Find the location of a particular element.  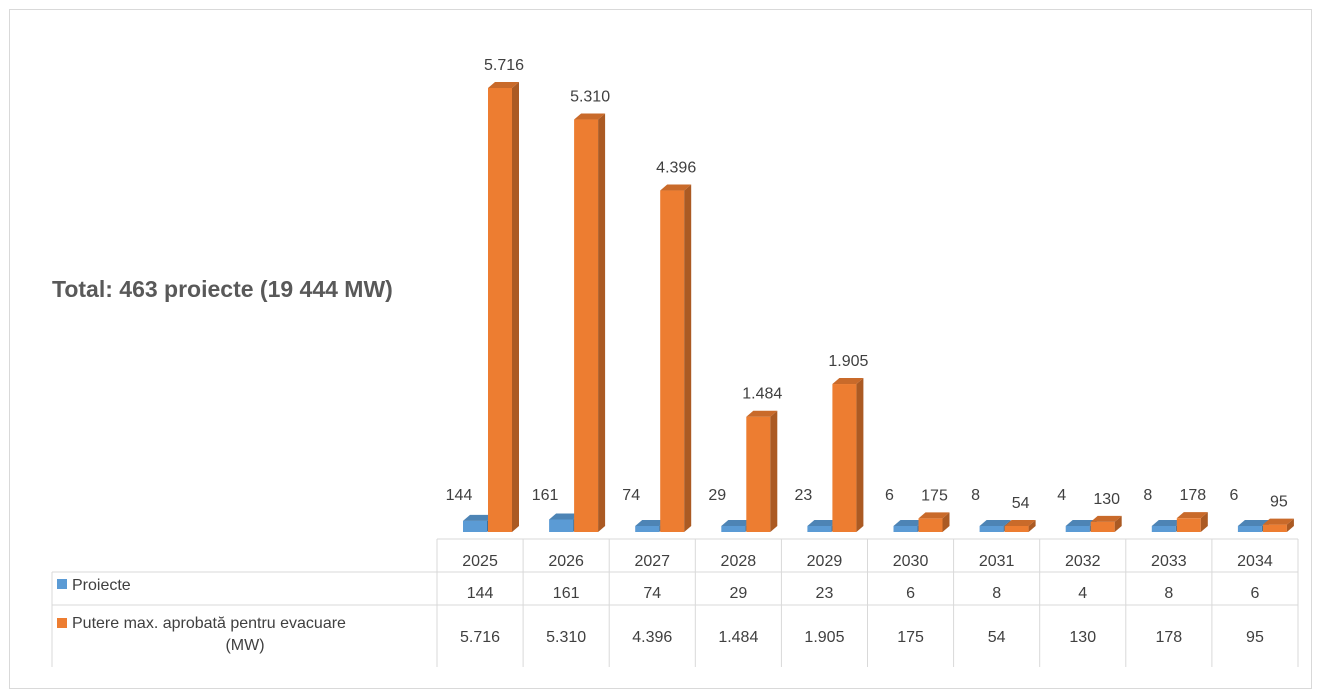

table-cell-proiecte: 29 is located at coordinates (738, 593).